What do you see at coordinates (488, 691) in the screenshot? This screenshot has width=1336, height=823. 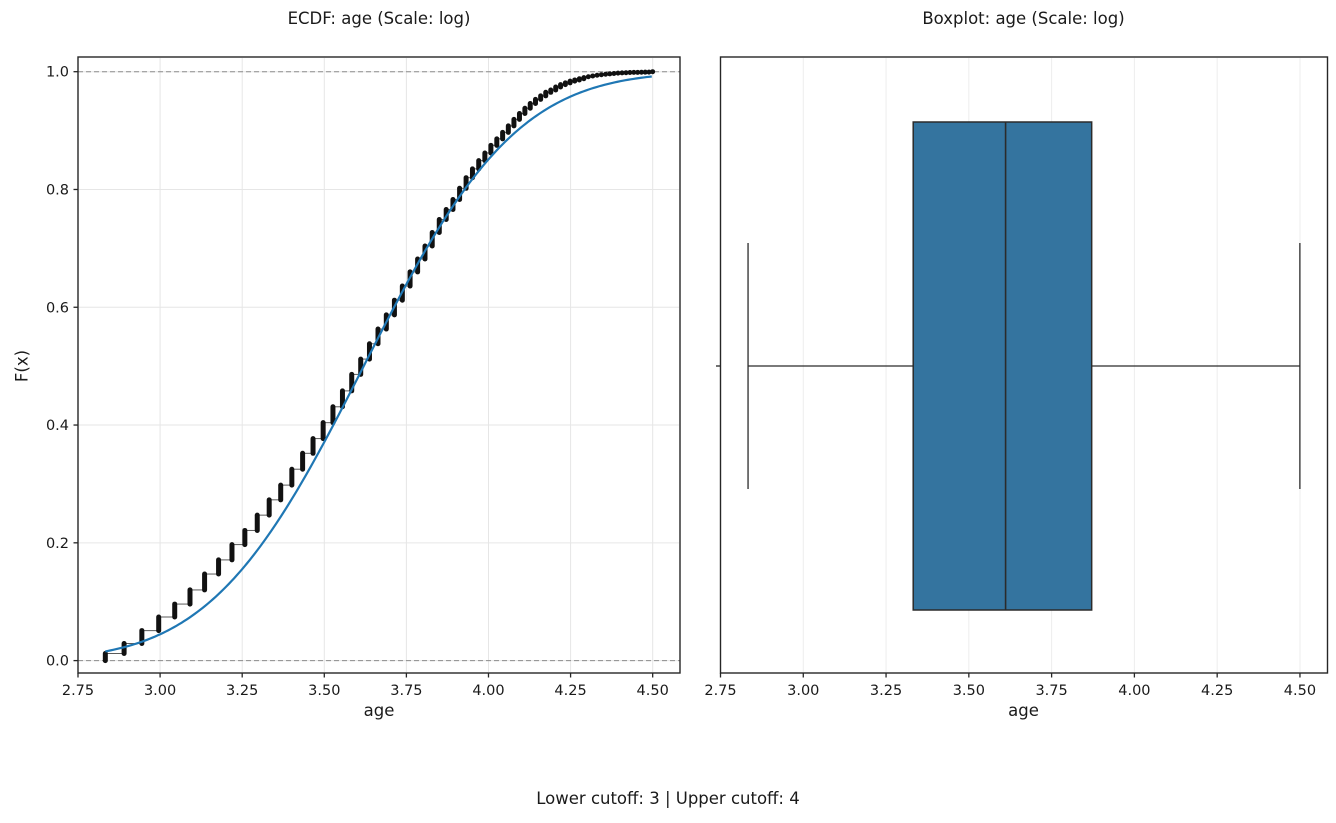 I see `ecdf-xtick-label: 4.00` at bounding box center [488, 691].